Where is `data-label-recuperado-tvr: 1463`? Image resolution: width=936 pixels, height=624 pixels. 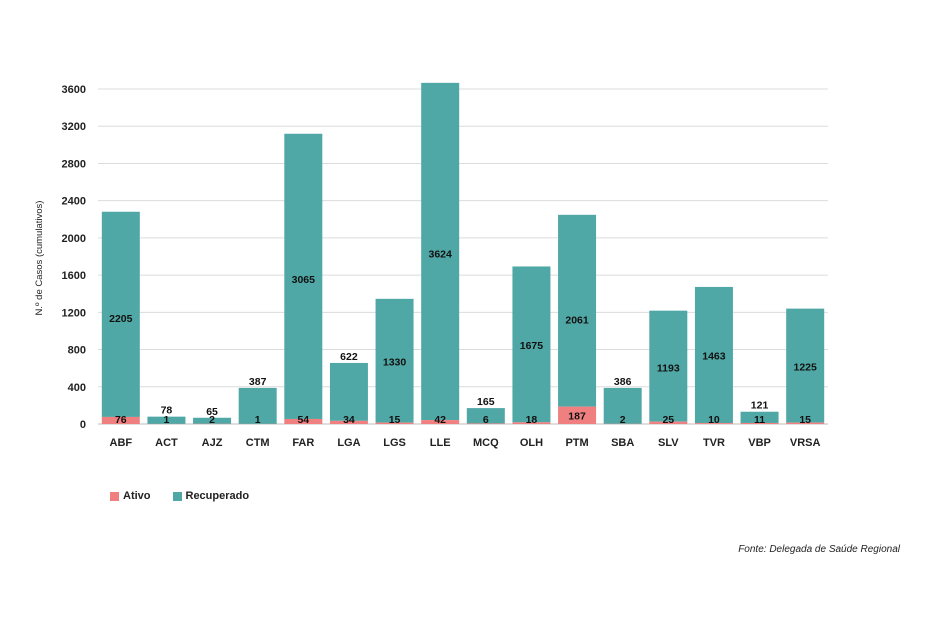
data-label-recuperado-tvr: 1463 is located at coordinates (714, 356).